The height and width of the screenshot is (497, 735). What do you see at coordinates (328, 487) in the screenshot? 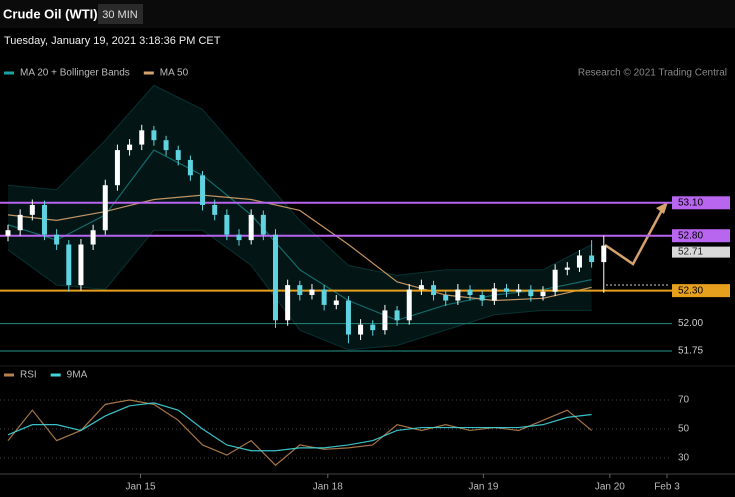
I see `x-tick-label: Jan 18` at bounding box center [328, 487].